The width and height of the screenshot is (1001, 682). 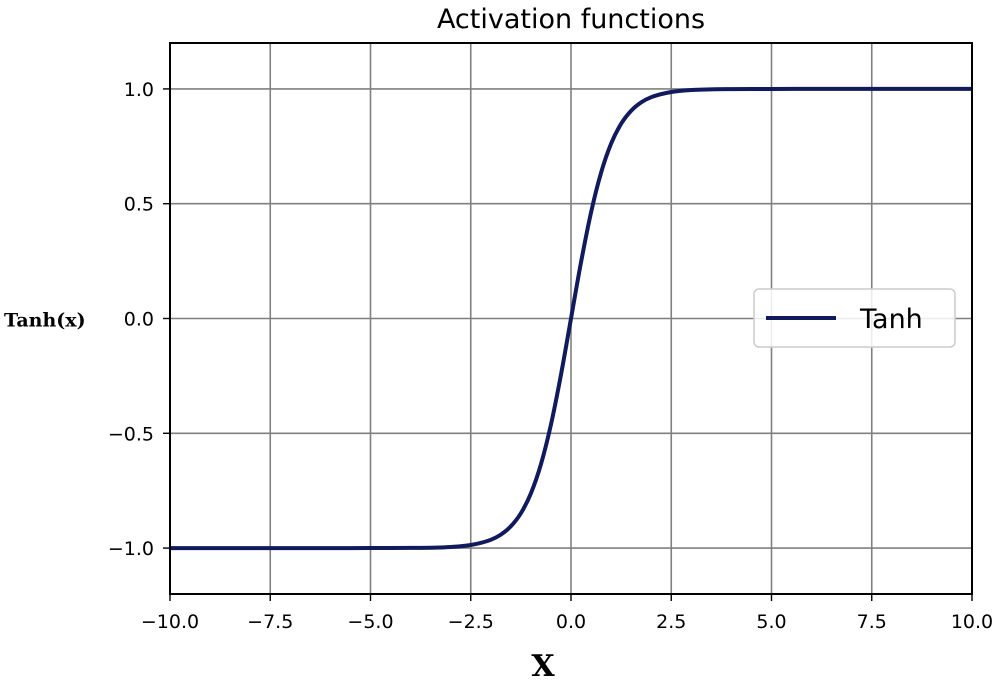 I want to click on x-tick-label: 0.0, so click(x=571, y=622).